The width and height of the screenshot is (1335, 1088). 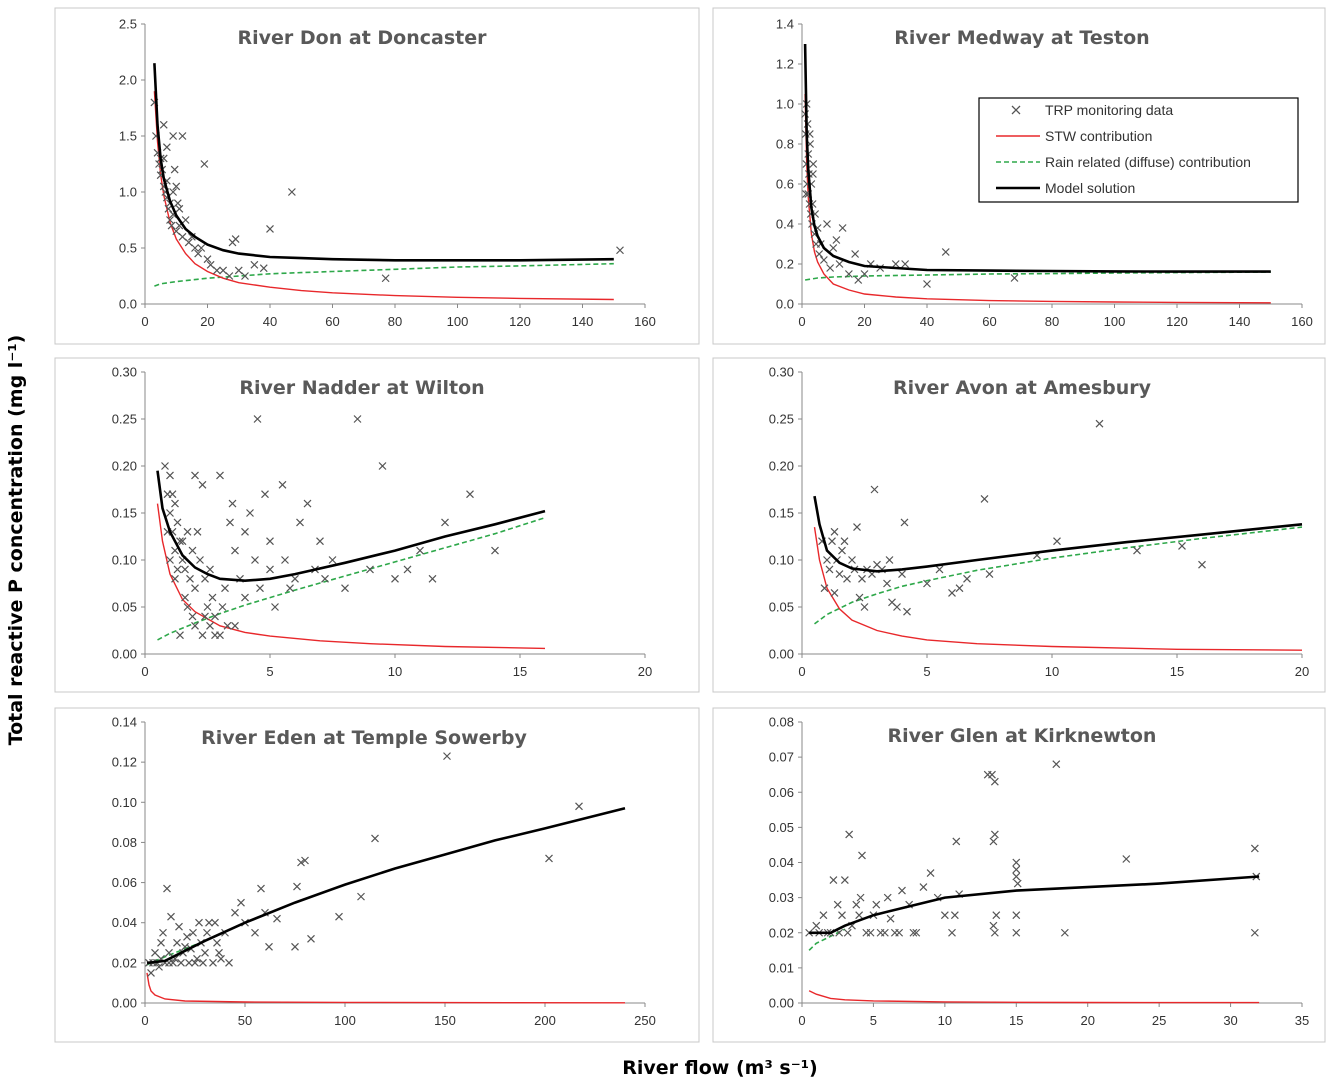 I want to click on series-stw-line, so click(x=1034, y=997).